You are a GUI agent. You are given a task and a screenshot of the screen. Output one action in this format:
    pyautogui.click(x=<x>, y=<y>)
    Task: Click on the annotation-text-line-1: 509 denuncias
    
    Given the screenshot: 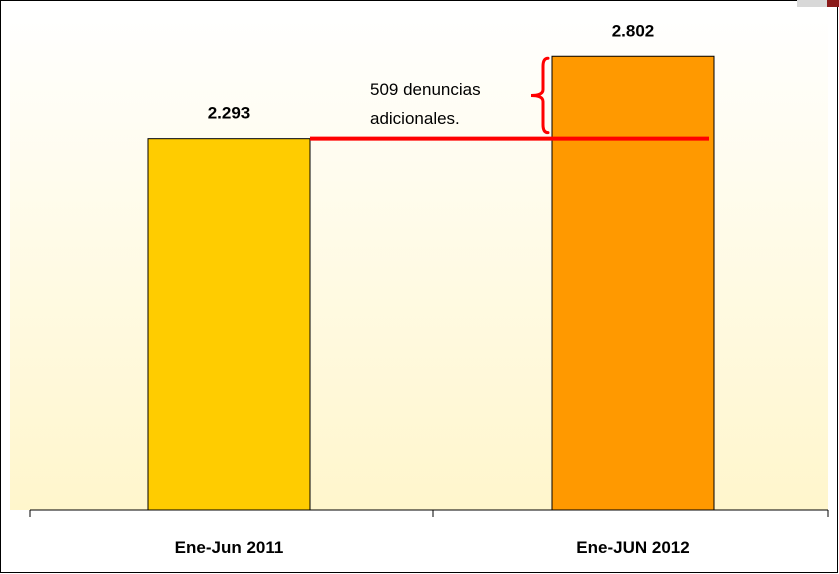 What is the action you would take?
    pyautogui.click(x=425, y=89)
    